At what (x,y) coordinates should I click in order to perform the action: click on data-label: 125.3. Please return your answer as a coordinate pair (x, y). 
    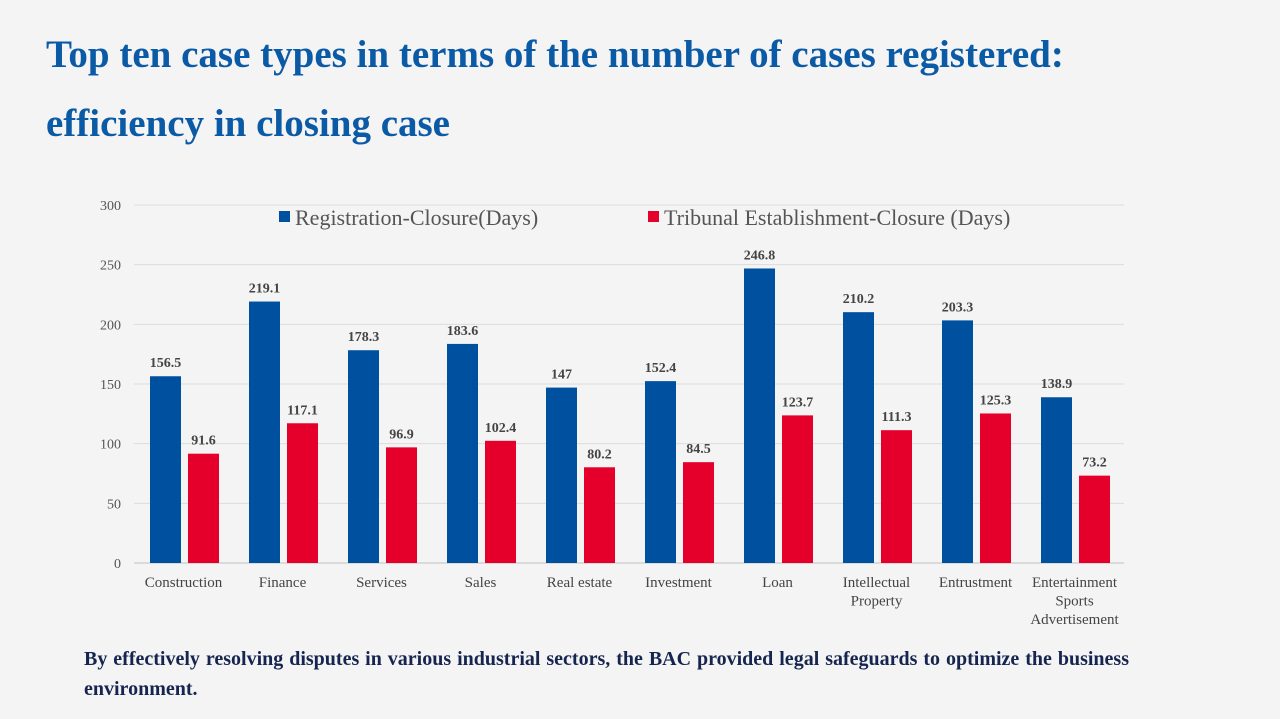
    Looking at the image, I should click on (996, 400).